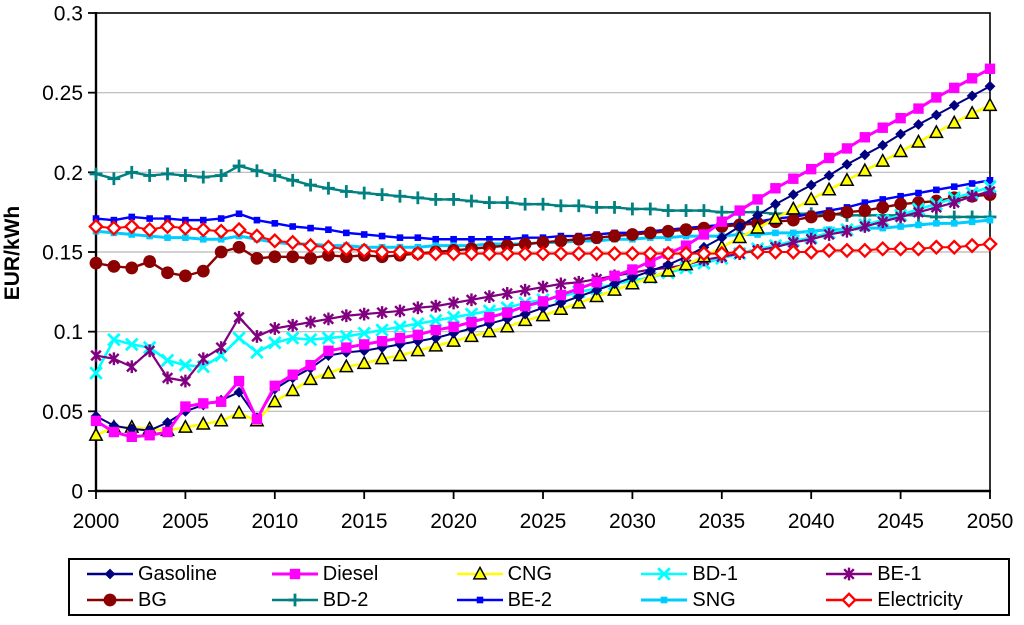  Describe the element at coordinates (721, 521) in the screenshot. I see `x-tick-label: 2035` at that location.